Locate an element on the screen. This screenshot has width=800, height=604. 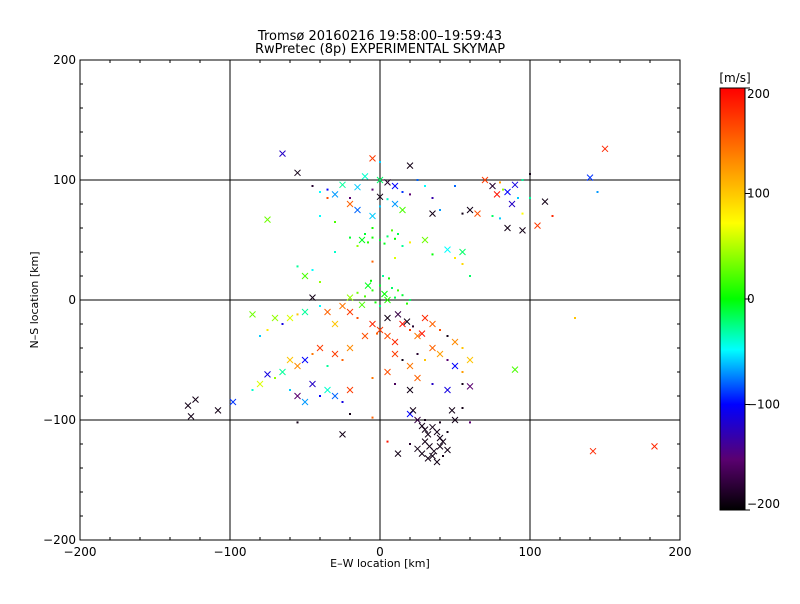
x-tick-label: −200 is located at coordinates (80, 552).